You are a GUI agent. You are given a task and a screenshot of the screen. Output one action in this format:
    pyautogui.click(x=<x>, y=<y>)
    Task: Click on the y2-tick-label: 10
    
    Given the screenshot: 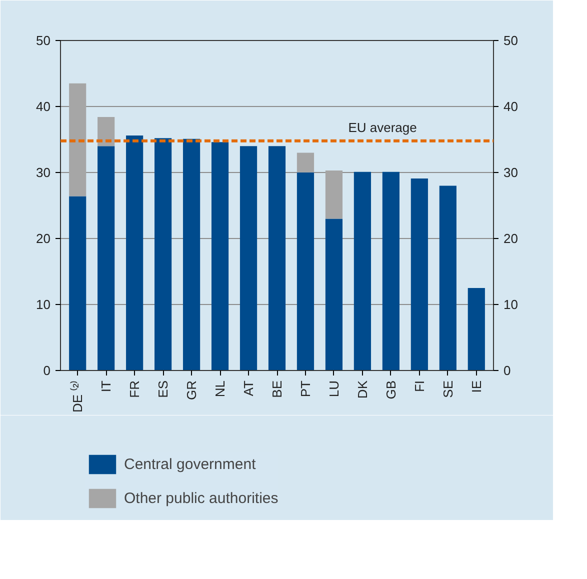 What is the action you would take?
    pyautogui.click(x=511, y=304)
    